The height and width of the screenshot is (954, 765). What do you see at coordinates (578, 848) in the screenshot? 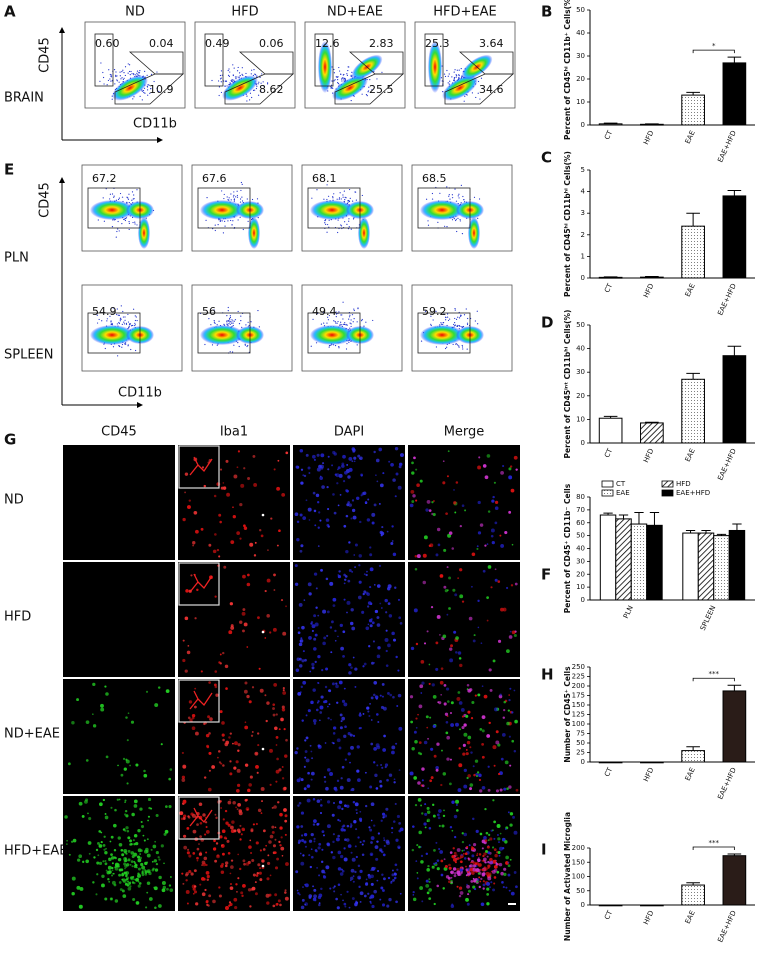
I see `y-tick-label: 200` at bounding box center [578, 848].